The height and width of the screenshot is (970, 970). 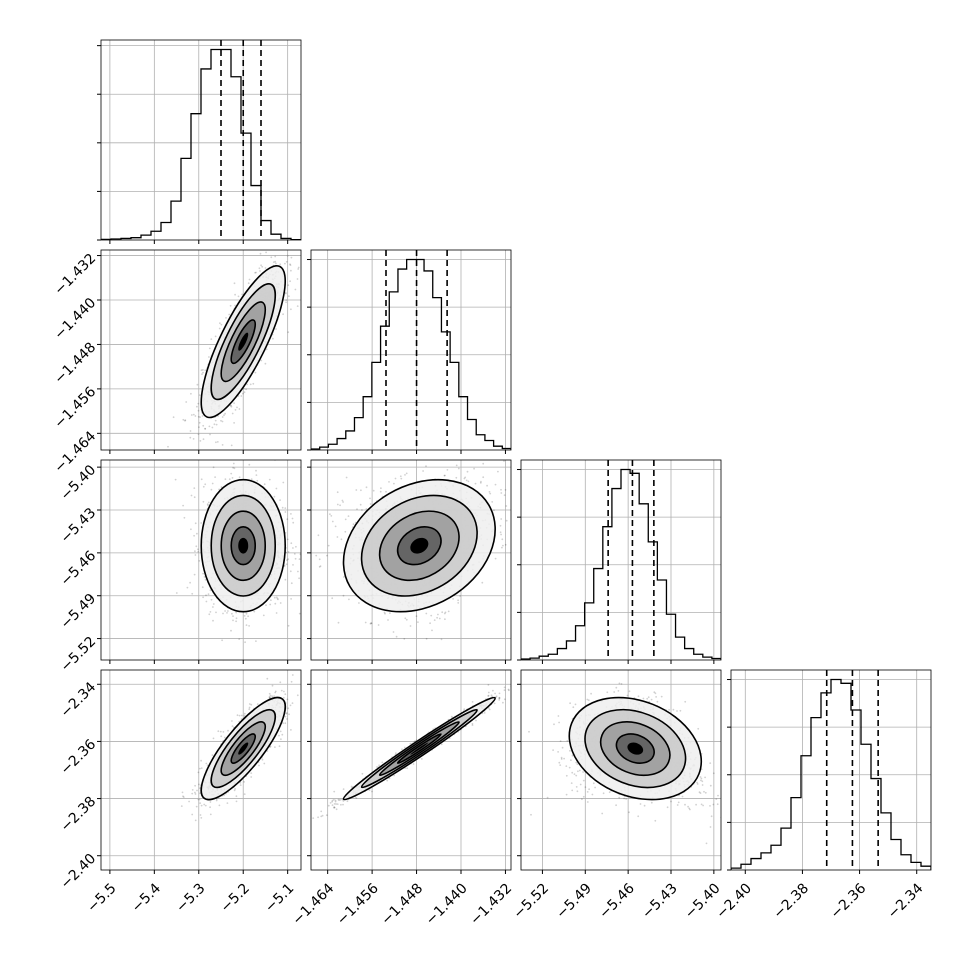 What do you see at coordinates (176, 362) in the screenshot?
I see `panel-1-0: −1.464−1.456−1.448−1.440−1.432` at bounding box center [176, 362].